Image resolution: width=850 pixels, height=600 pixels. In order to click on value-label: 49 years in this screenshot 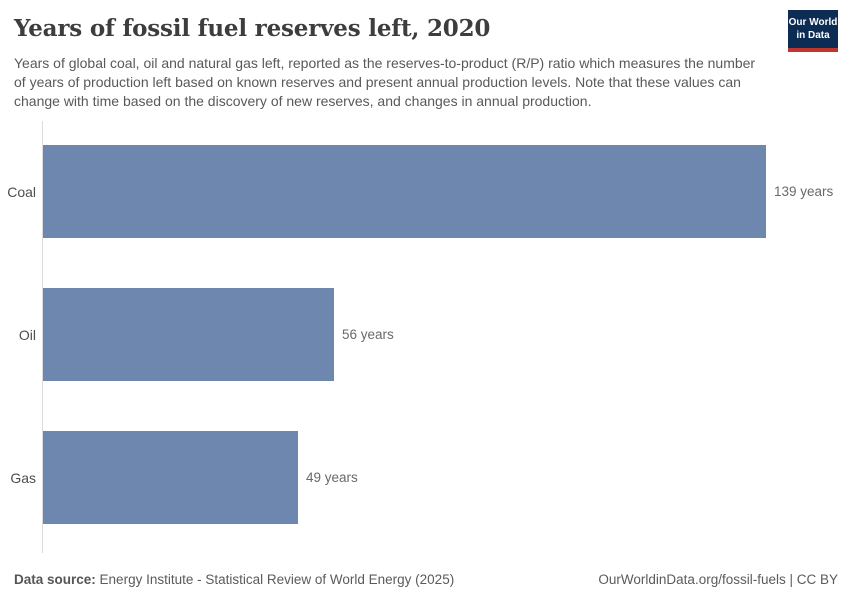, I will do `click(332, 477)`.